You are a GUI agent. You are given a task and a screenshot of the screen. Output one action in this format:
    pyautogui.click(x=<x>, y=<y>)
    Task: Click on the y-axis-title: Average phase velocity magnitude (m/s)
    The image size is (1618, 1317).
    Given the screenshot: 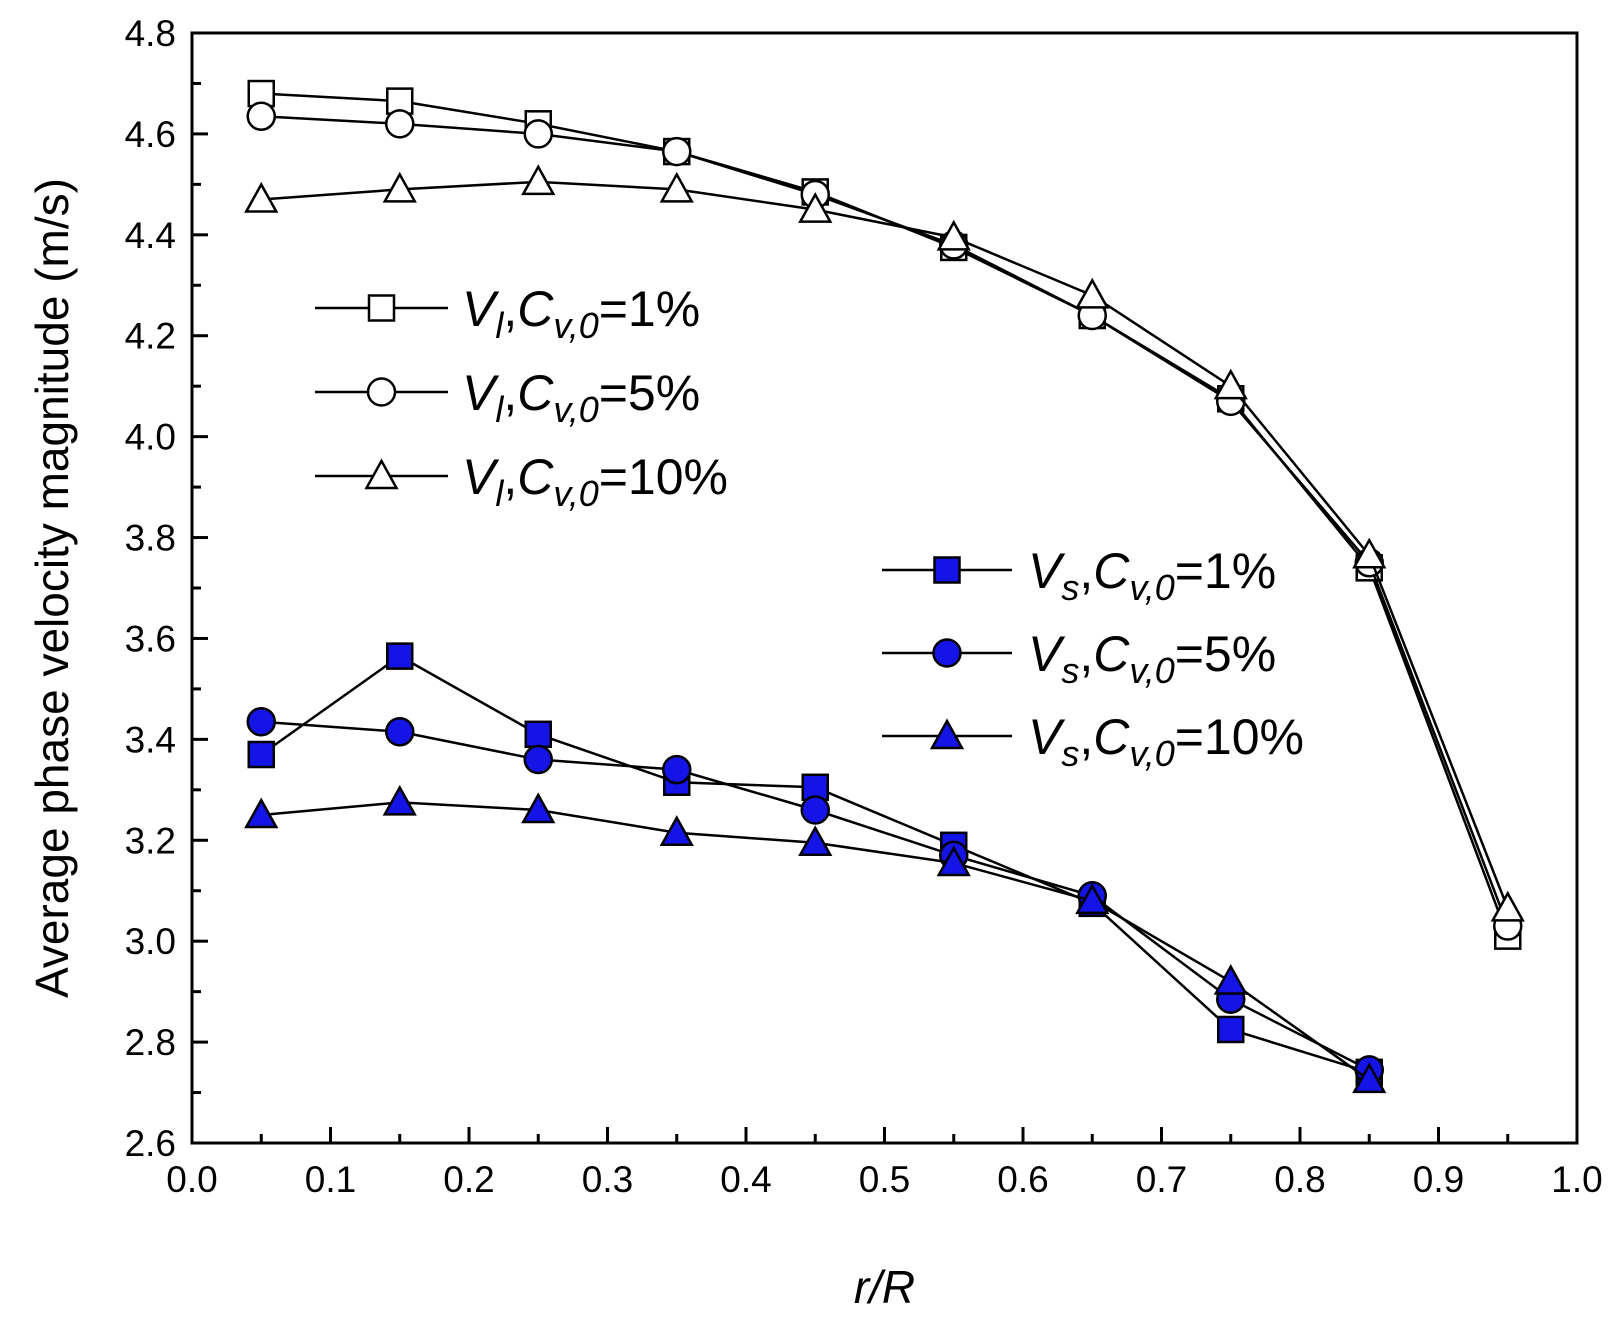 What is the action you would take?
    pyautogui.click(x=52, y=588)
    